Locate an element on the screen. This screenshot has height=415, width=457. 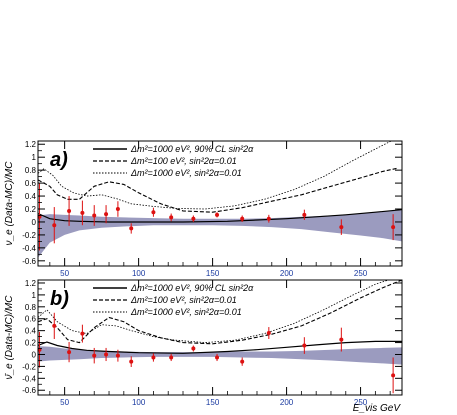
series-solid-b is located at coordinates (220, 347).